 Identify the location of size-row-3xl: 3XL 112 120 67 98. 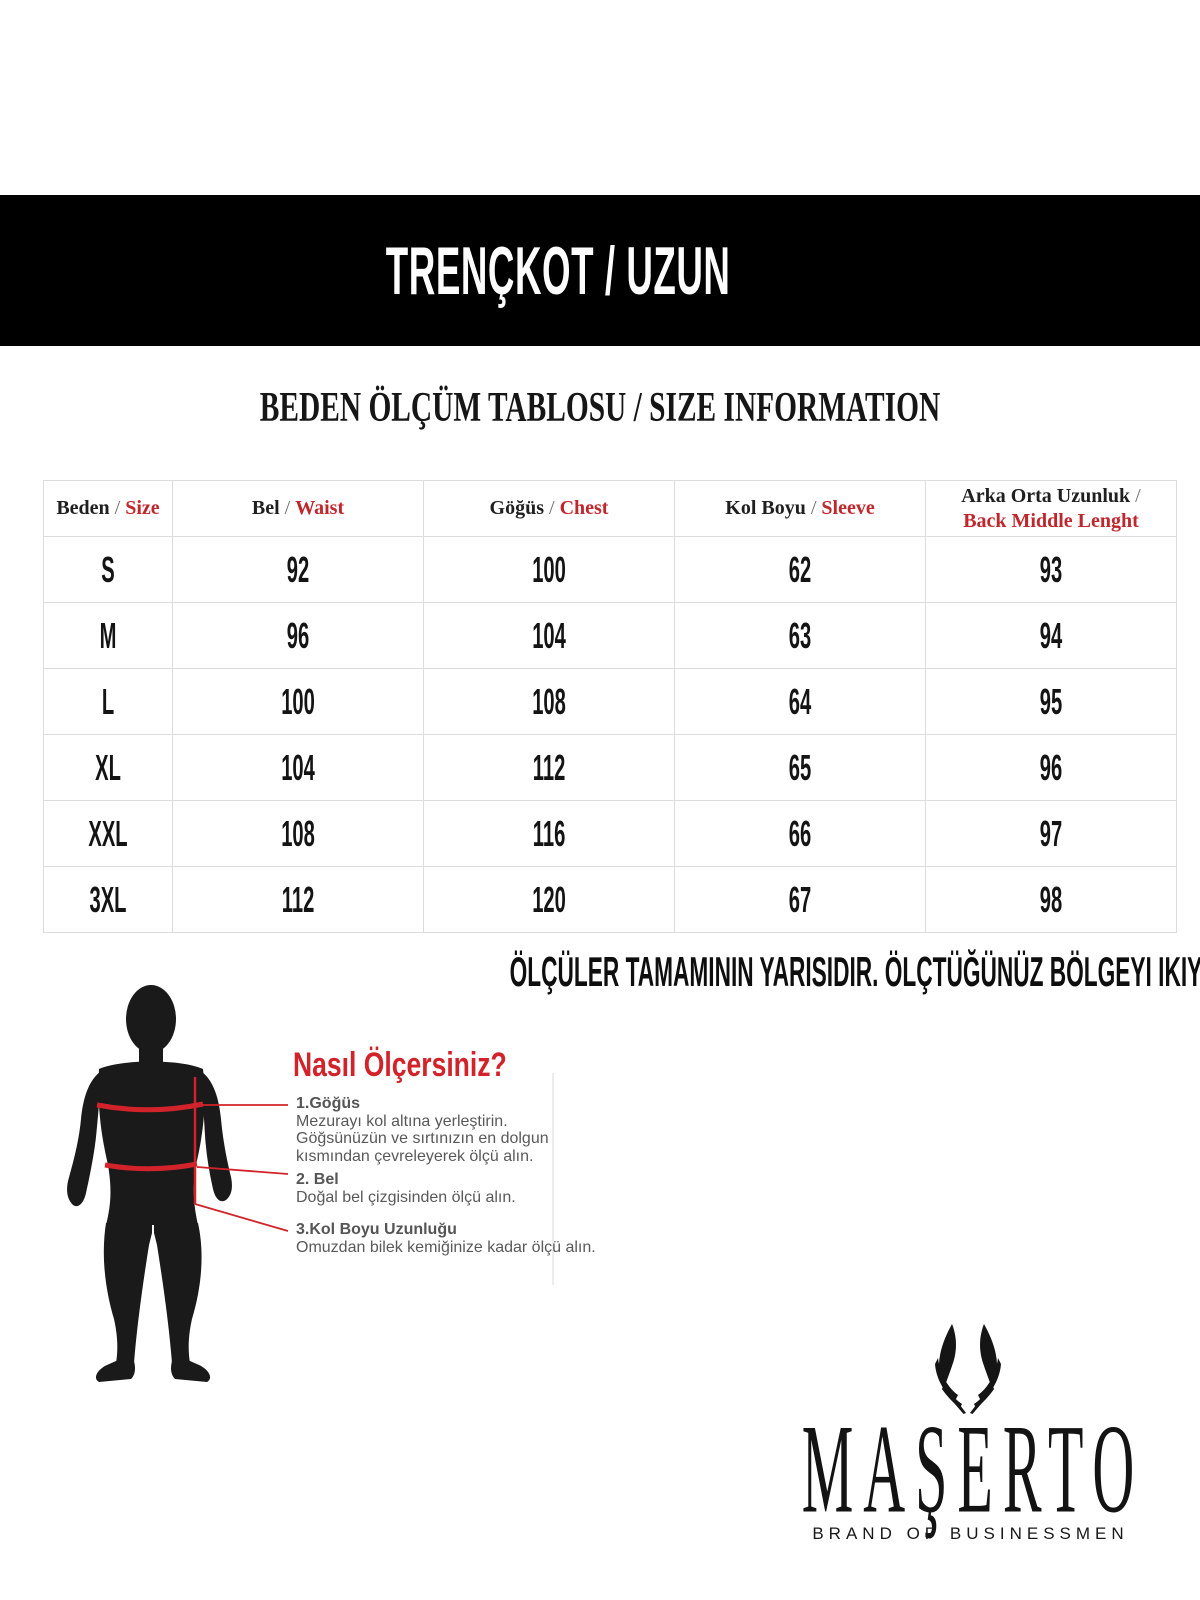
(610, 899).